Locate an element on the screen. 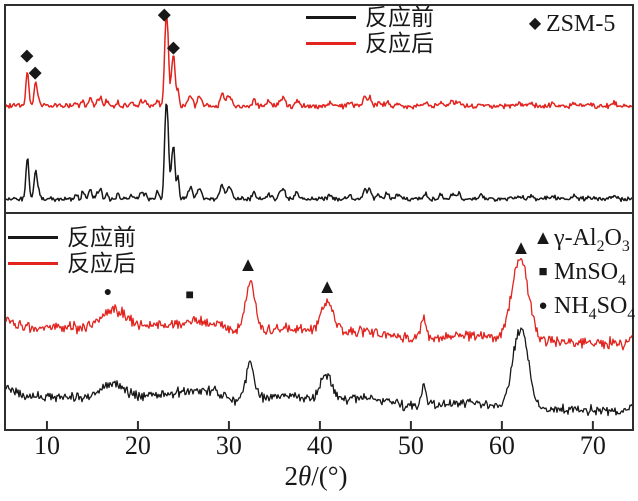  square-icon: ■ is located at coordinates (543, 271).